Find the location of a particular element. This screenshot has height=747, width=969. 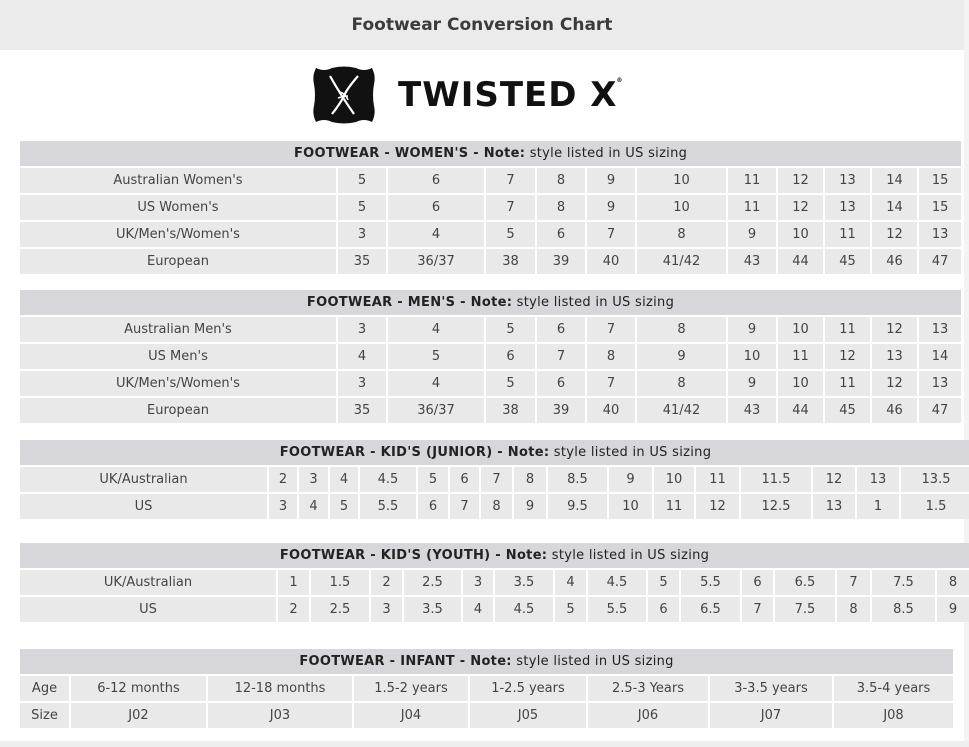

table-row: Size J02 J03 J04 J05 J06 J07 J08 is located at coordinates (487, 714).